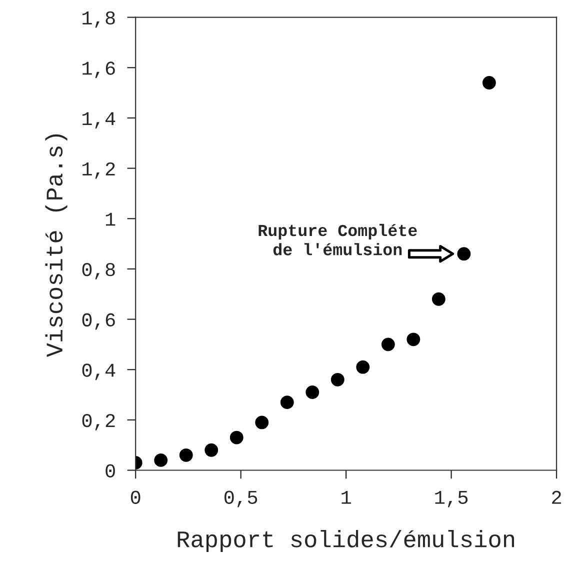  I want to click on y-tick-label: 1, so click(111, 219).